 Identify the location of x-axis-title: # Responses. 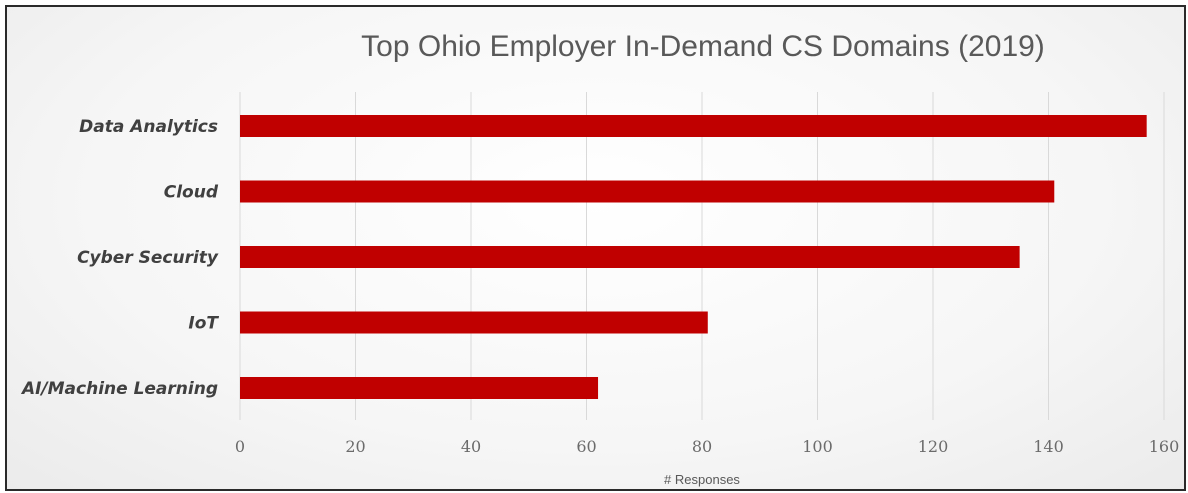
(702, 479).